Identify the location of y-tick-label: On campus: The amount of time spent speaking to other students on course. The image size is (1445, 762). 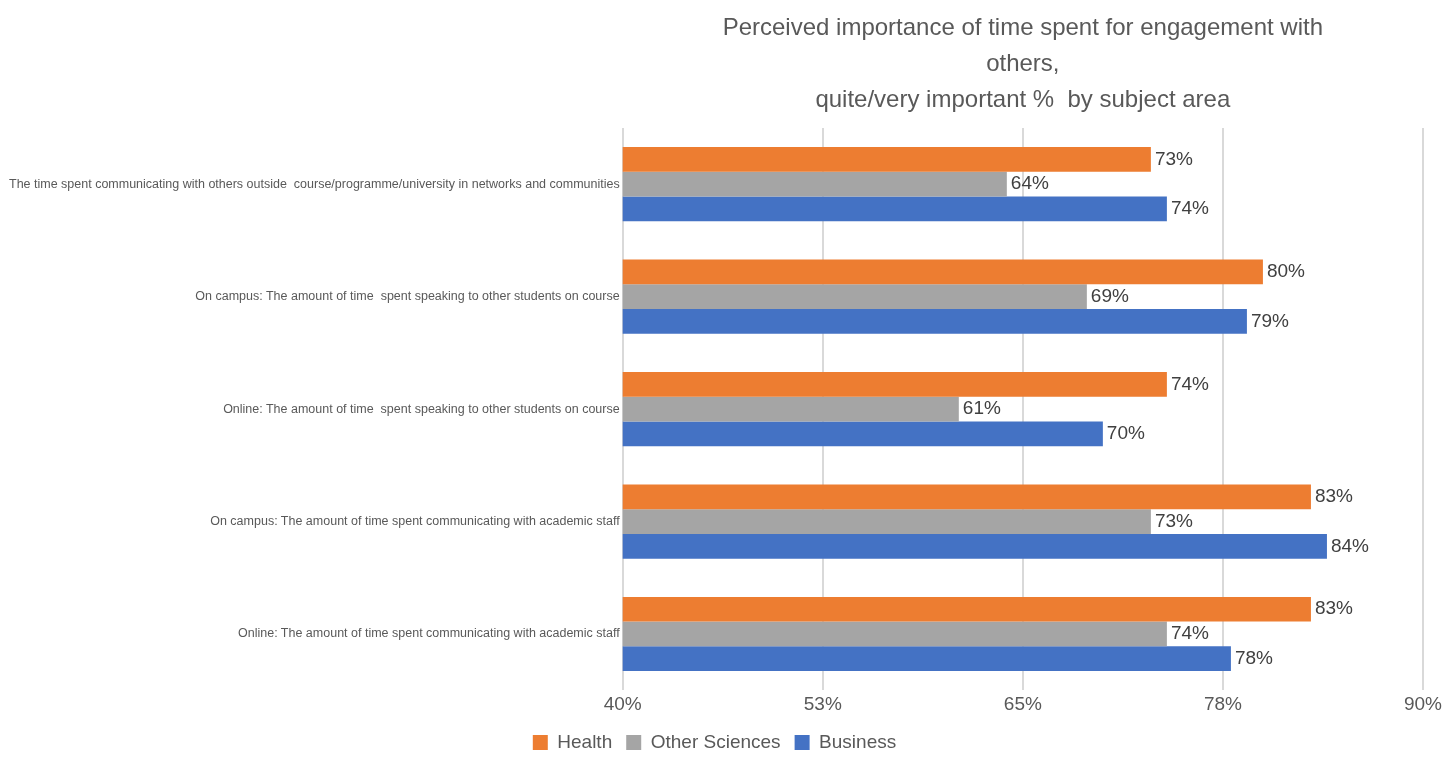
(407, 296).